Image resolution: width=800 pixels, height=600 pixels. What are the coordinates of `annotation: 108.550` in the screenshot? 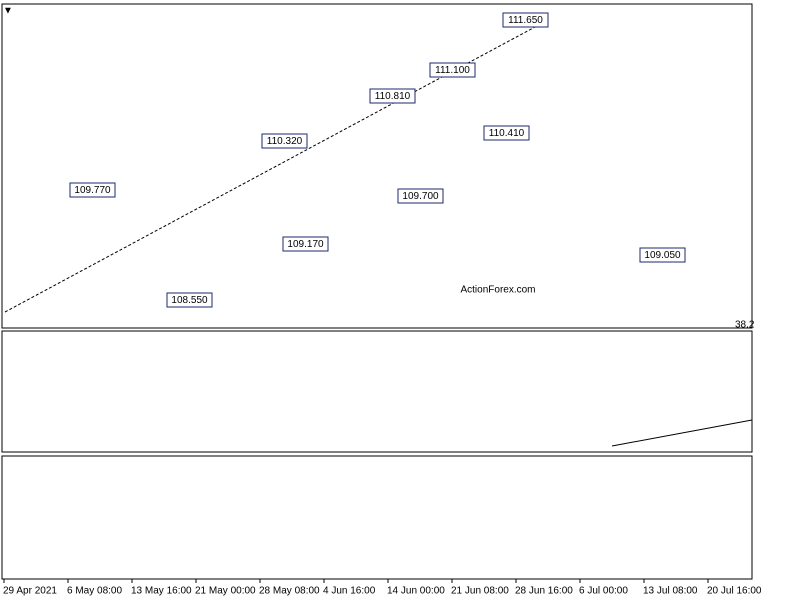 It's located at (189, 300).